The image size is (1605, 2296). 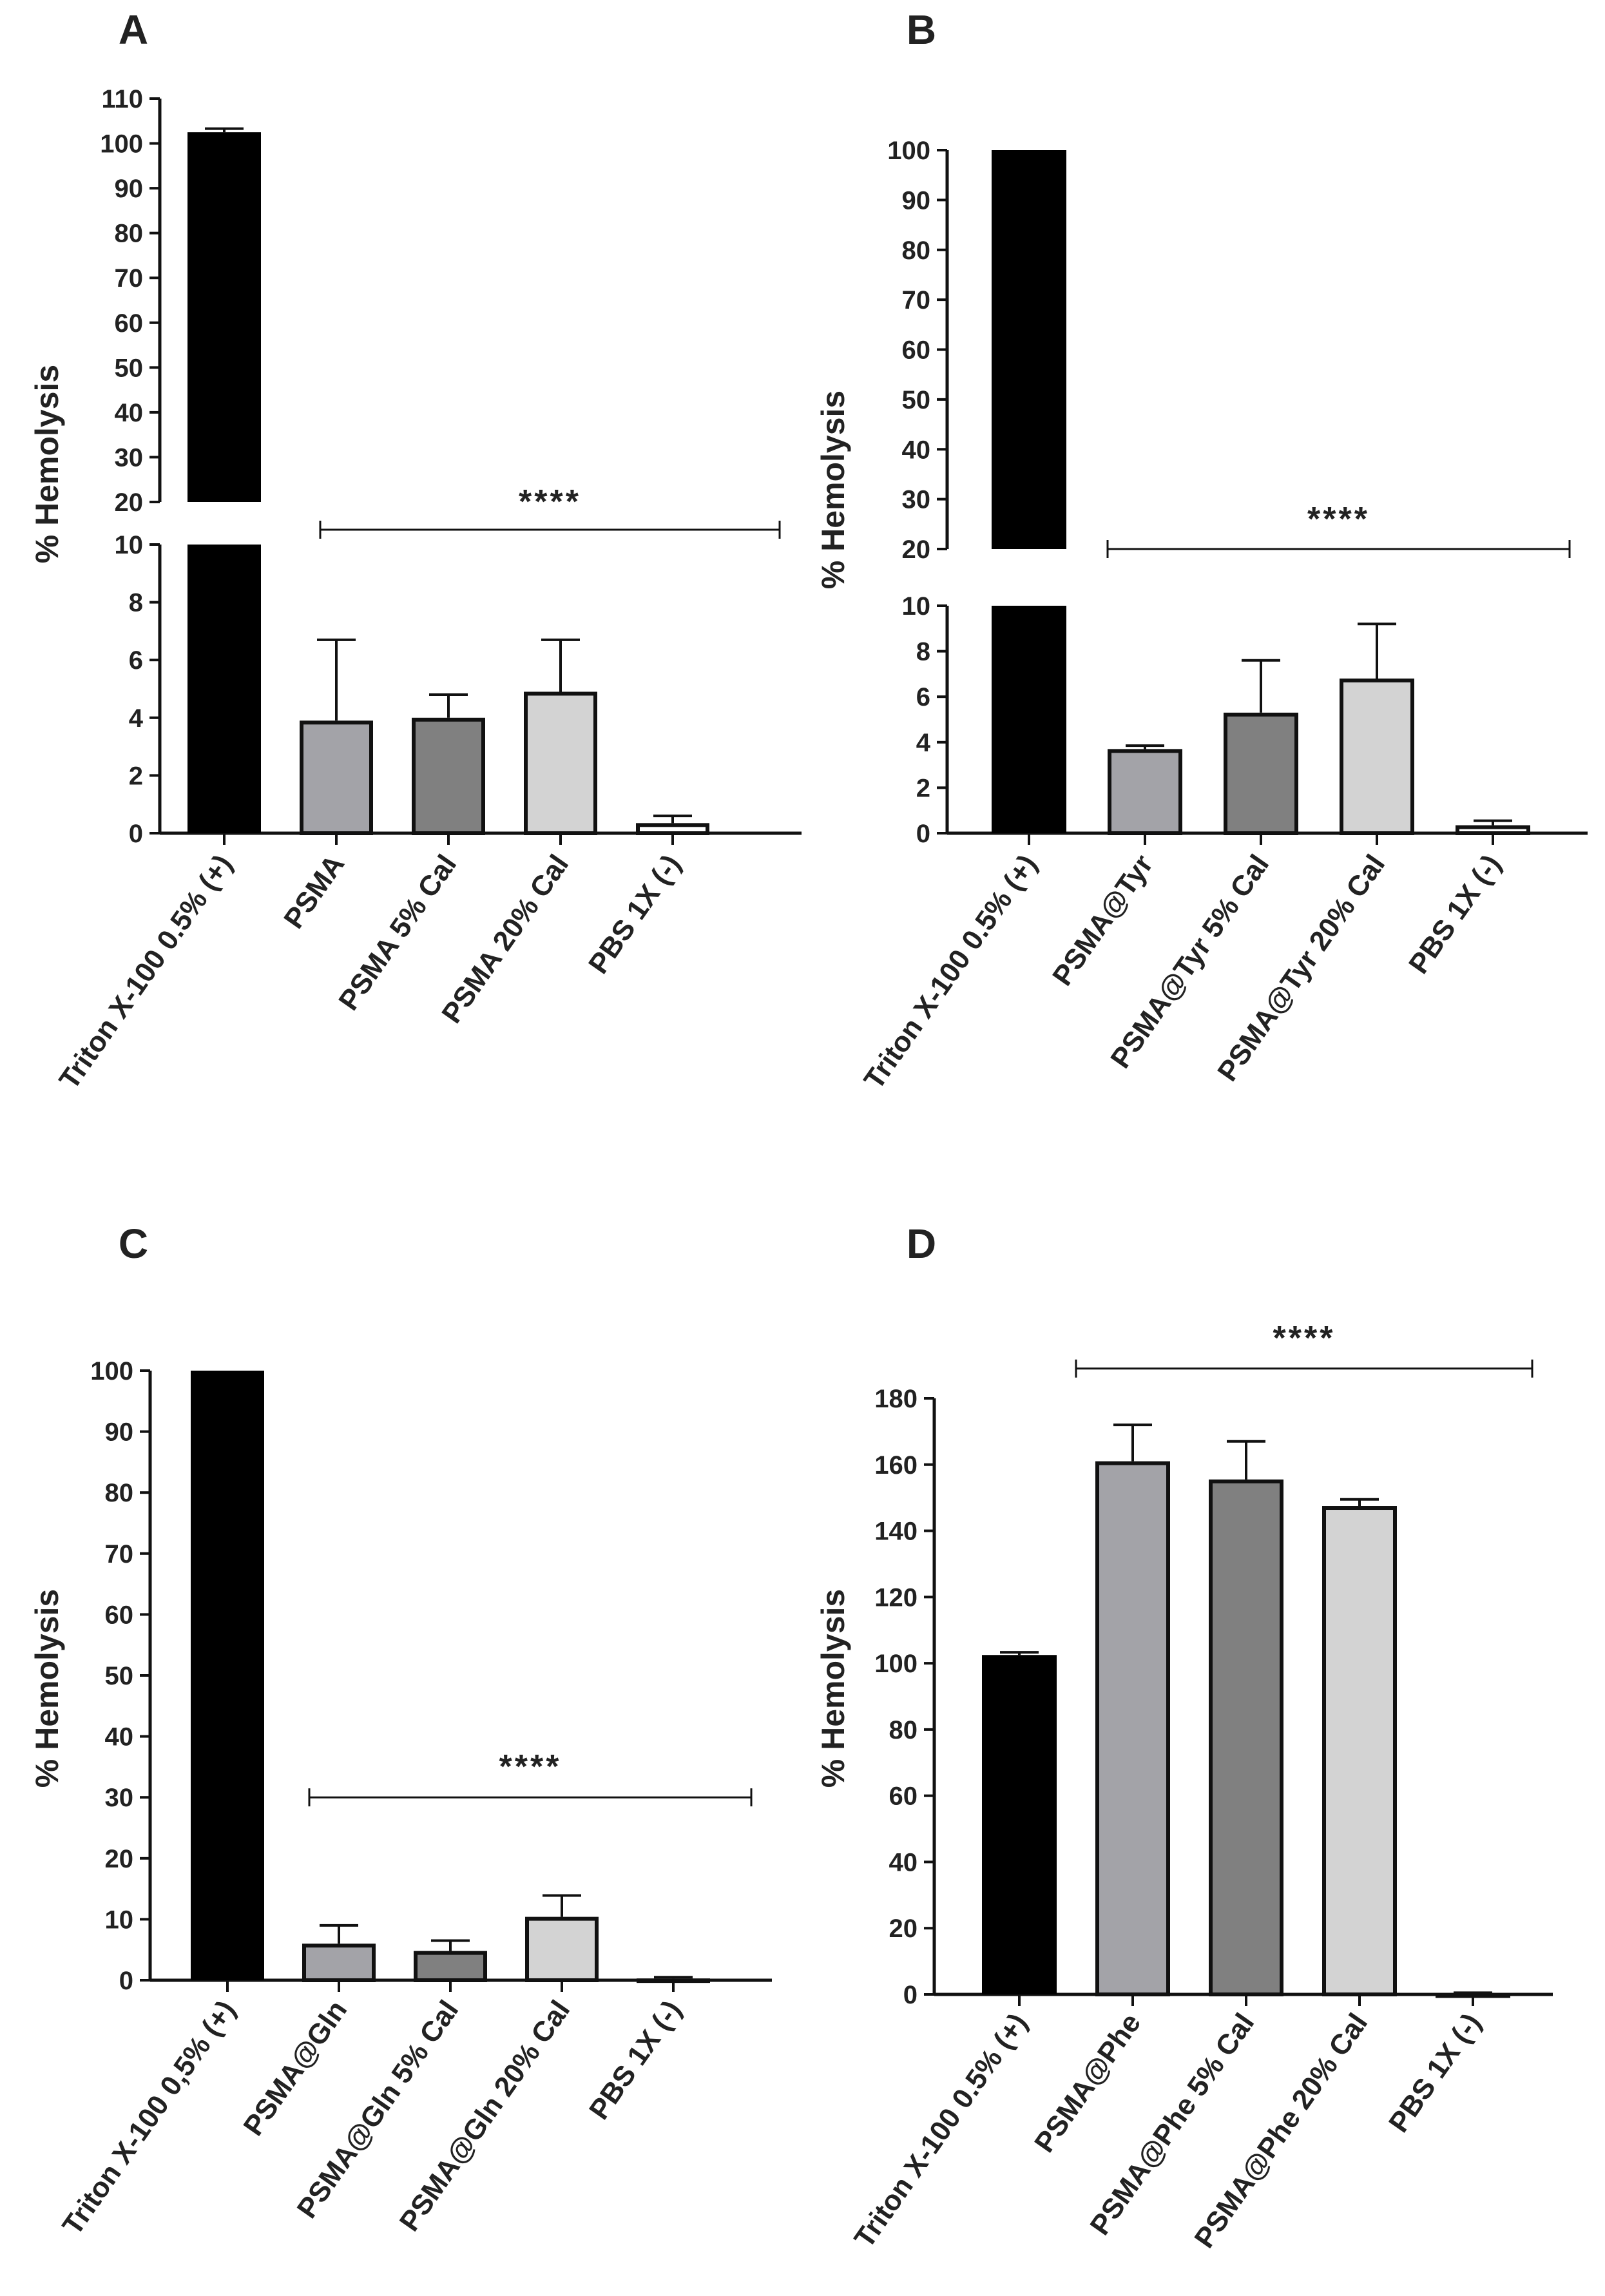 What do you see at coordinates (921, 29) in the screenshot?
I see `panel-letter: B` at bounding box center [921, 29].